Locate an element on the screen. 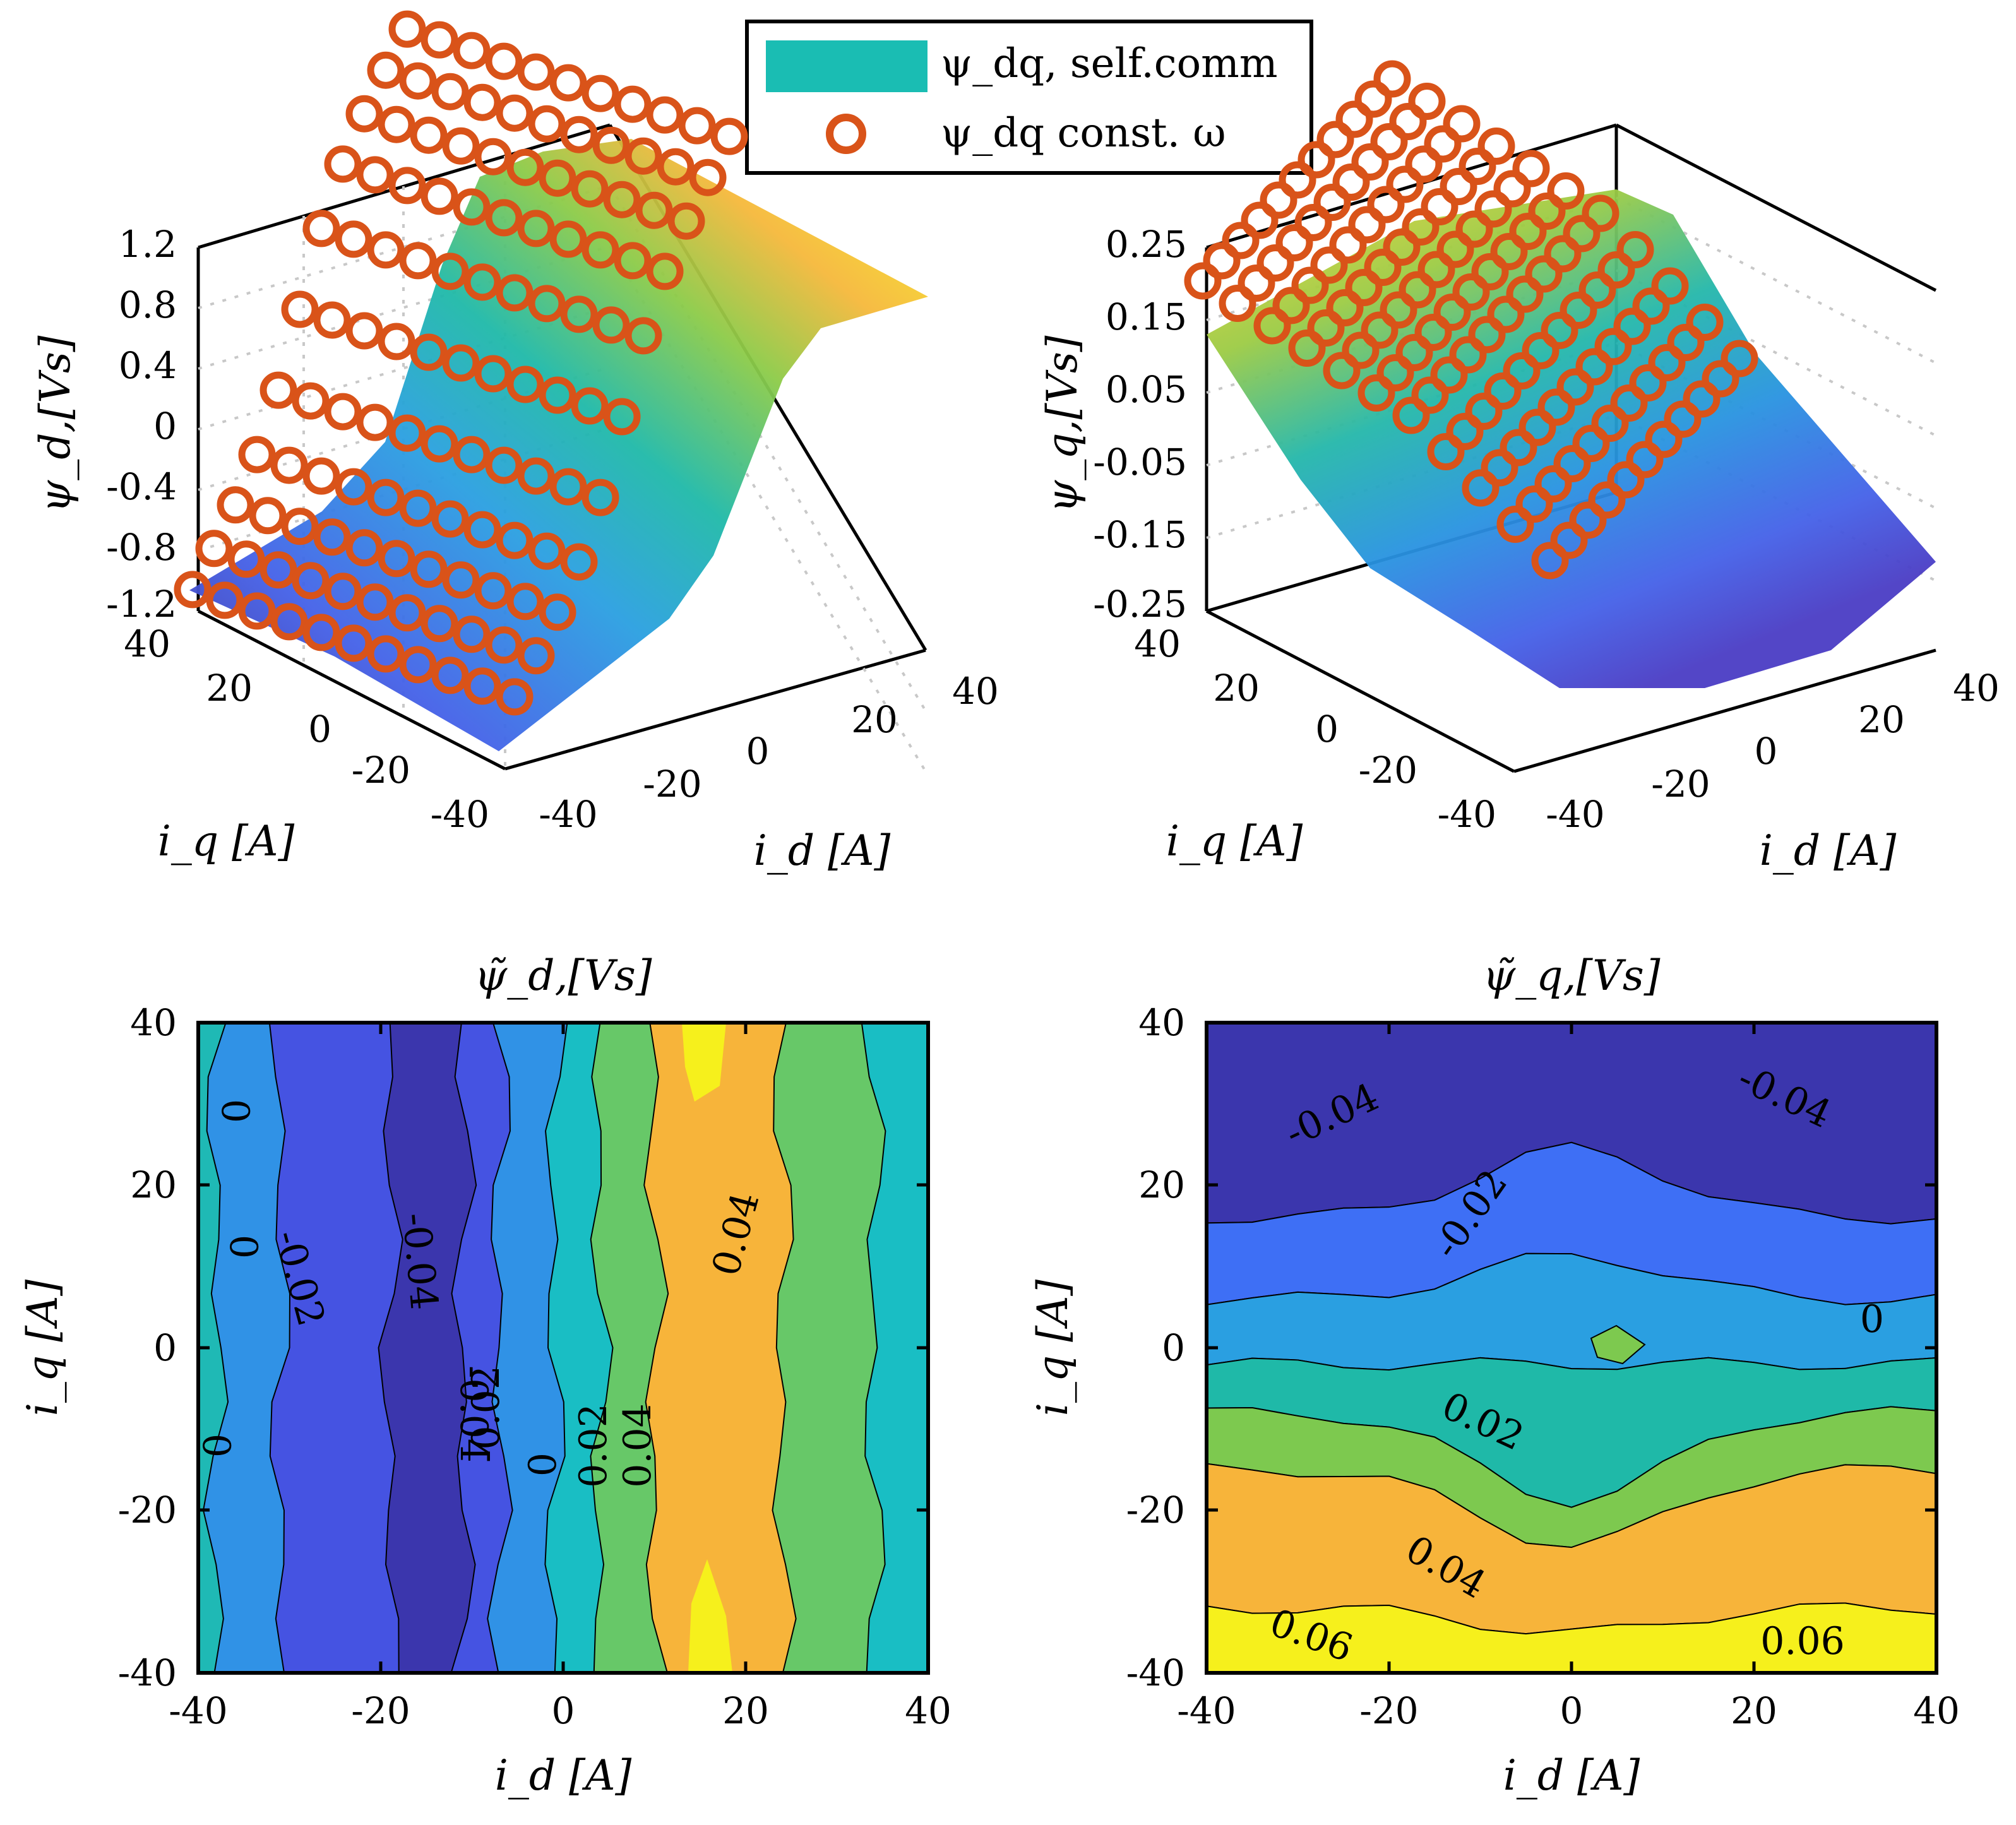 Image resolution: width=2016 pixels, height=1825 pixels. tr-ztick: -0.15 is located at coordinates (1140, 534).